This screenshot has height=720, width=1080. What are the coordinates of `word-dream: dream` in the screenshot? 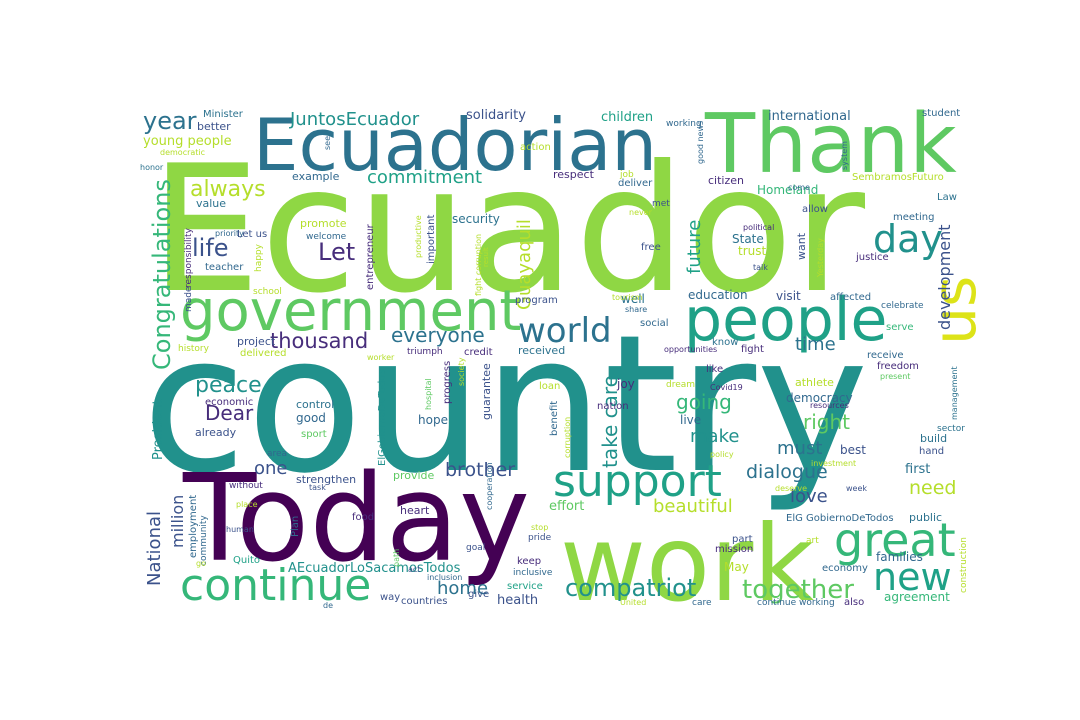 It's located at (680, 385).